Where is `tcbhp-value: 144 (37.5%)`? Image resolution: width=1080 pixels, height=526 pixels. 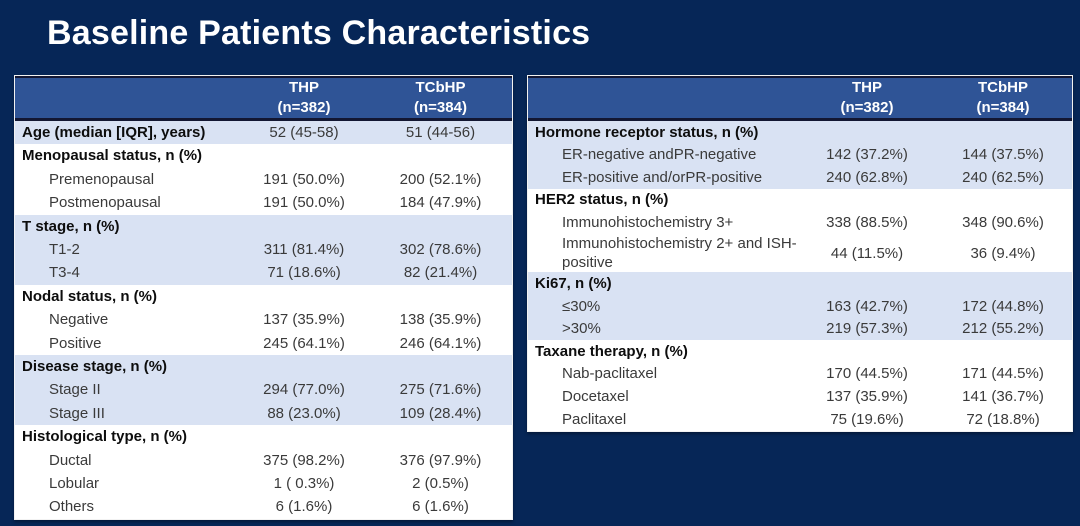 tcbhp-value: 144 (37.5%) is located at coordinates (1003, 155).